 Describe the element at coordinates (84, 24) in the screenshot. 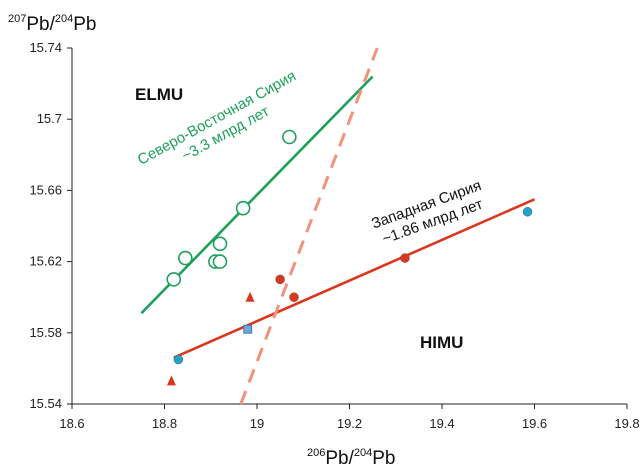

I see `y-title-base2: Pb` at that location.